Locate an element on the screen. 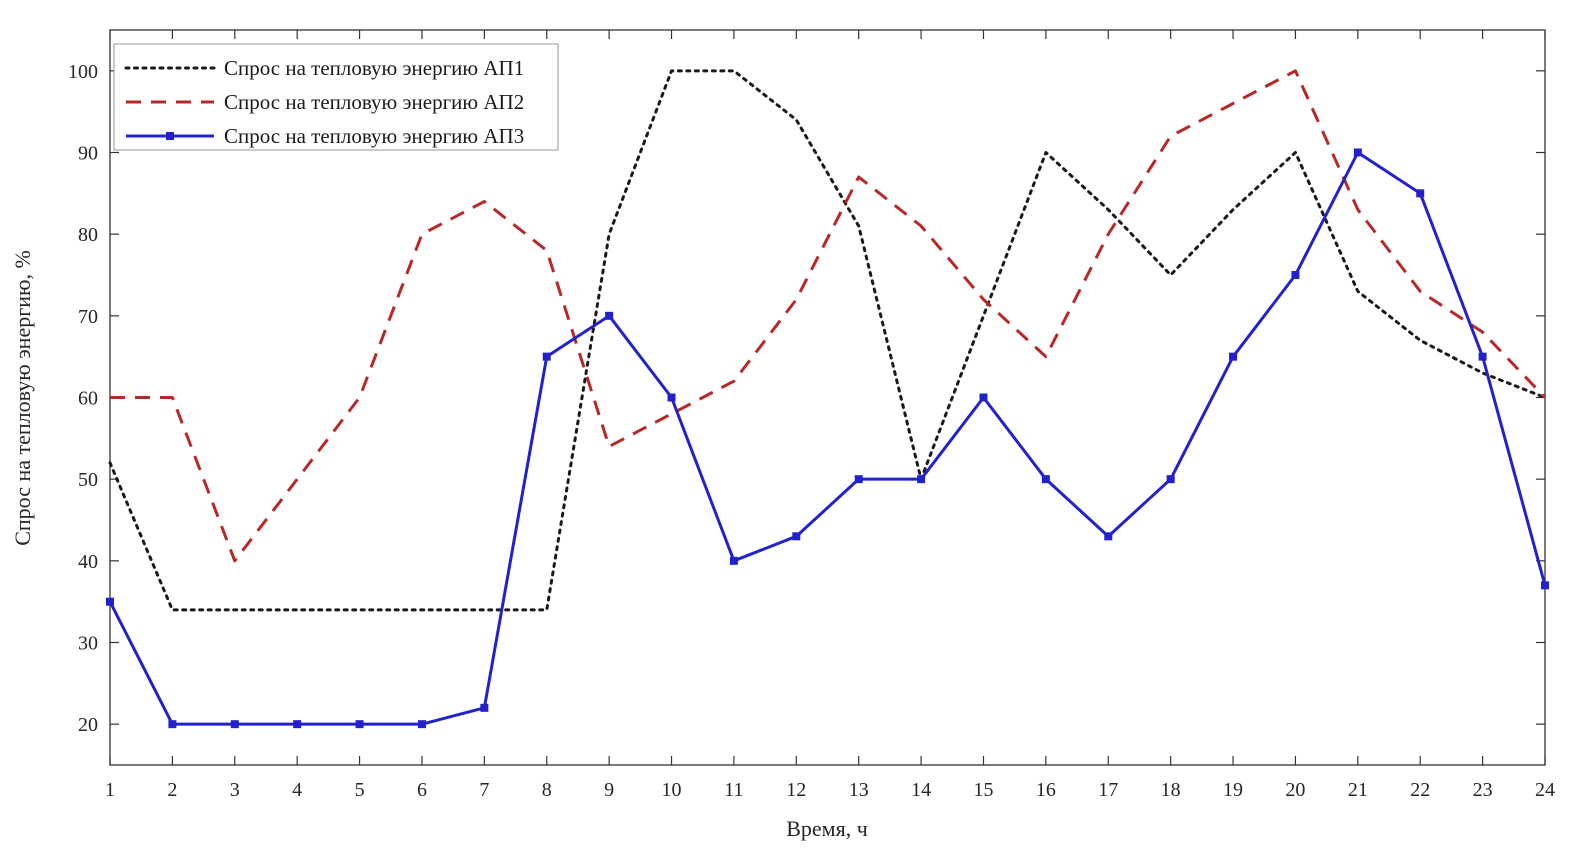 The image size is (1585, 861). legend-box is located at coordinates (336, 97).